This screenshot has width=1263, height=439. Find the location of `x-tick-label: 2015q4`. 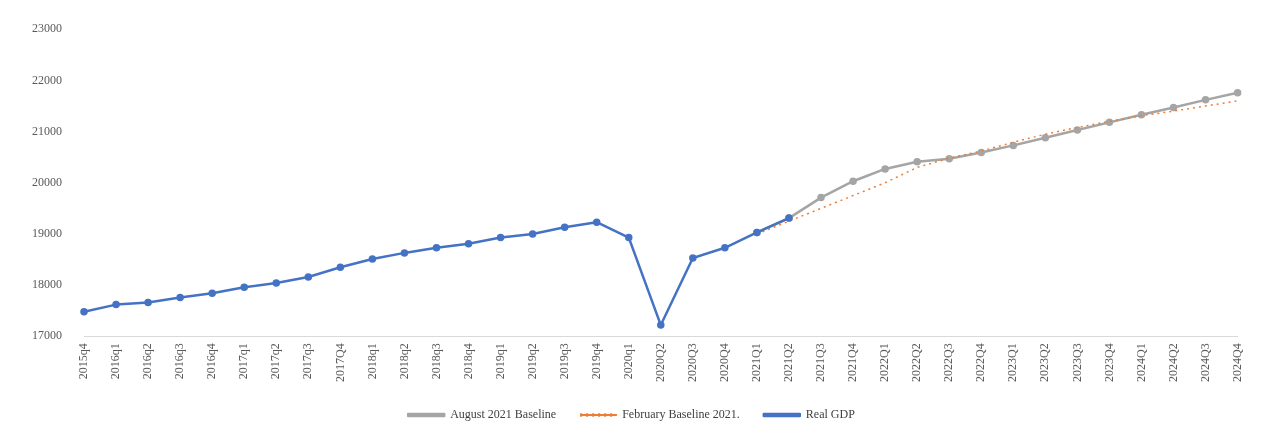

x-tick-label: 2015q4 is located at coordinates (83, 361).